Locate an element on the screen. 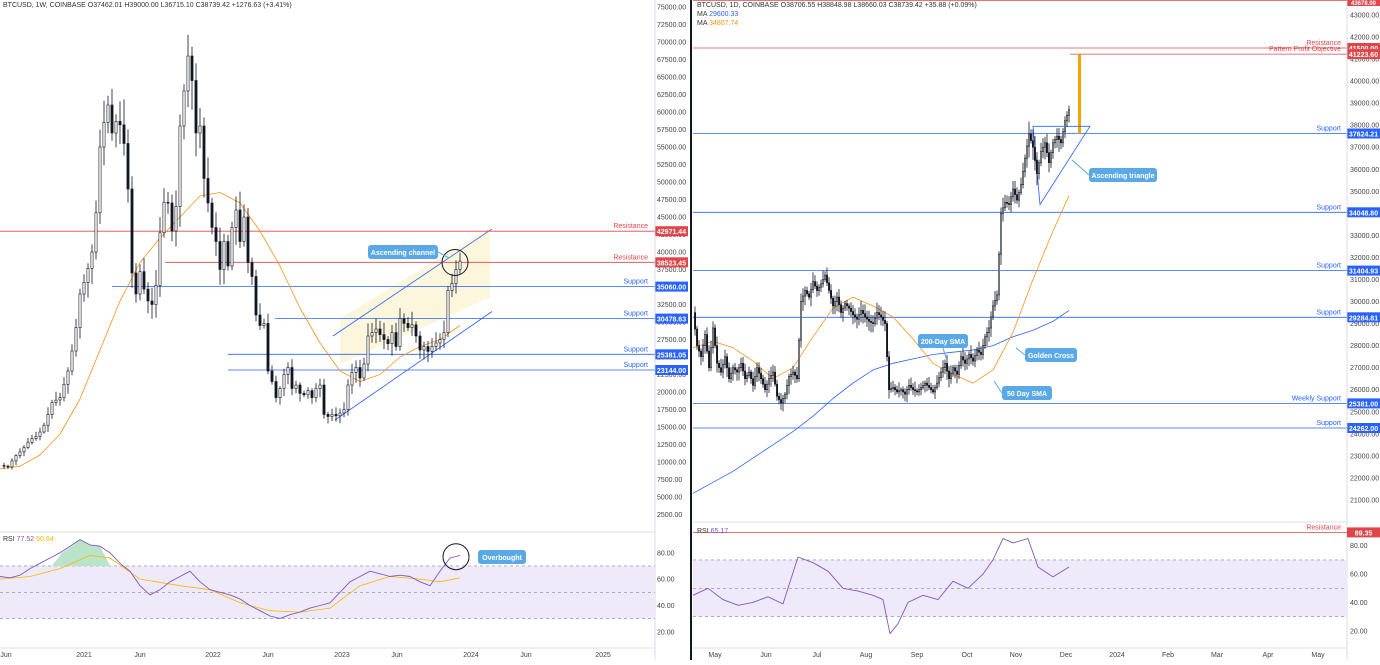  right-ma50-header: MA 34807.74 is located at coordinates (717, 23).